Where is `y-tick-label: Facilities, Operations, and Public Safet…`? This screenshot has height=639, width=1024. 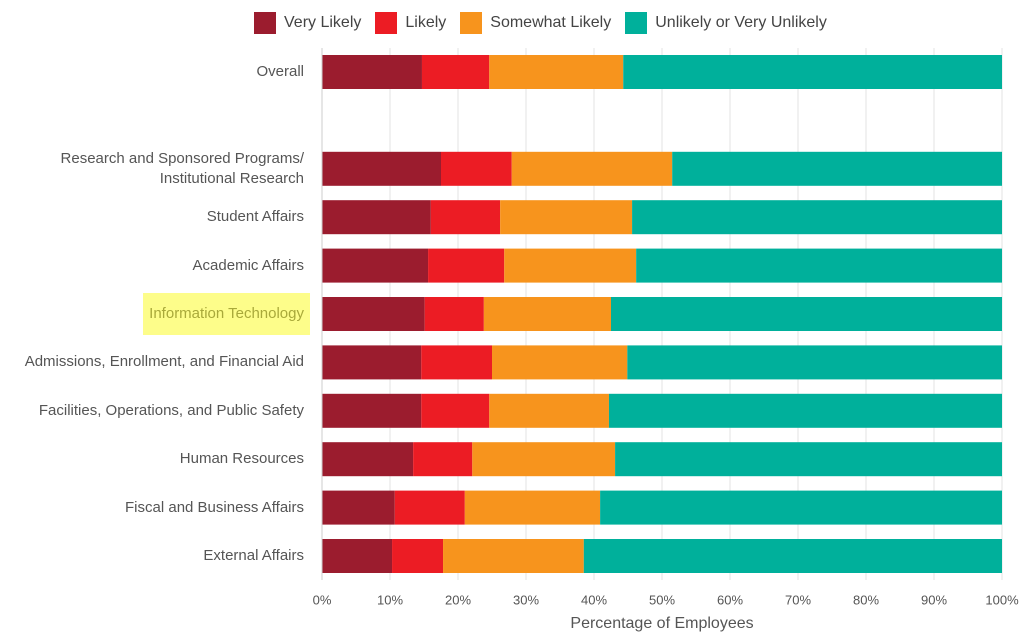 y-tick-label: Facilities, Operations, and Public Safet… is located at coordinates (171, 410).